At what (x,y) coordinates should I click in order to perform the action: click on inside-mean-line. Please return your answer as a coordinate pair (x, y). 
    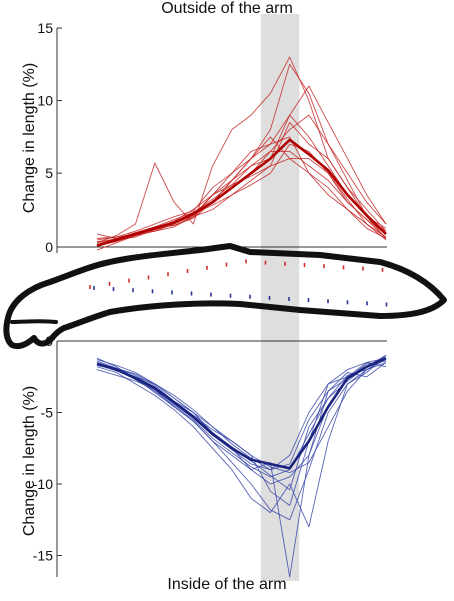
    Looking at the image, I should click on (241, 413).